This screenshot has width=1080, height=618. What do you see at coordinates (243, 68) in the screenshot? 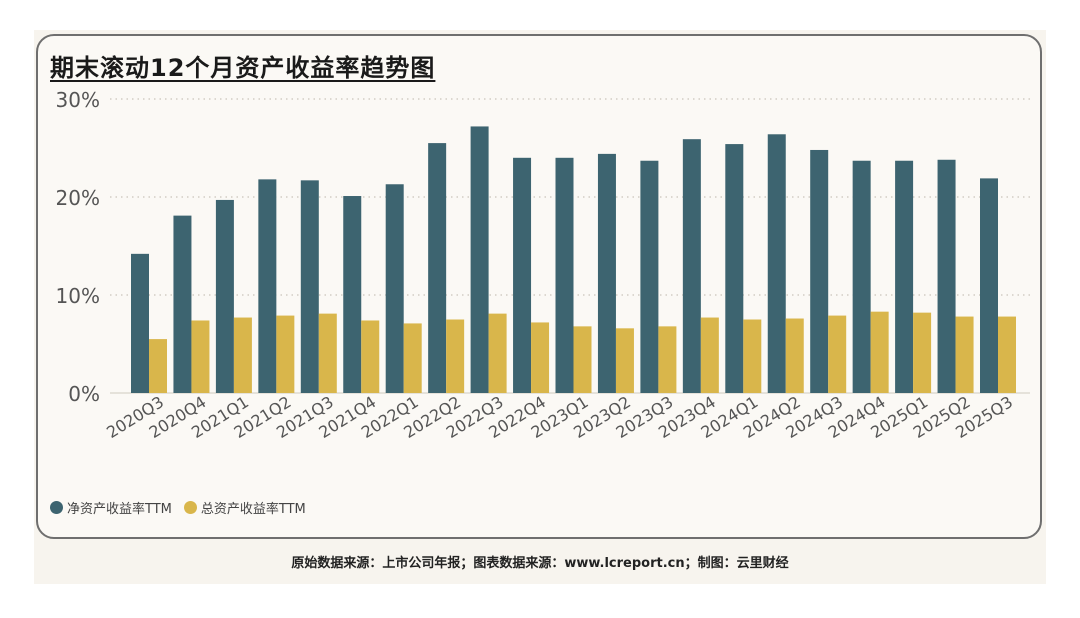
I see `chart-title: 期末滚动12个月资产收益率趋势图` at bounding box center [243, 68].